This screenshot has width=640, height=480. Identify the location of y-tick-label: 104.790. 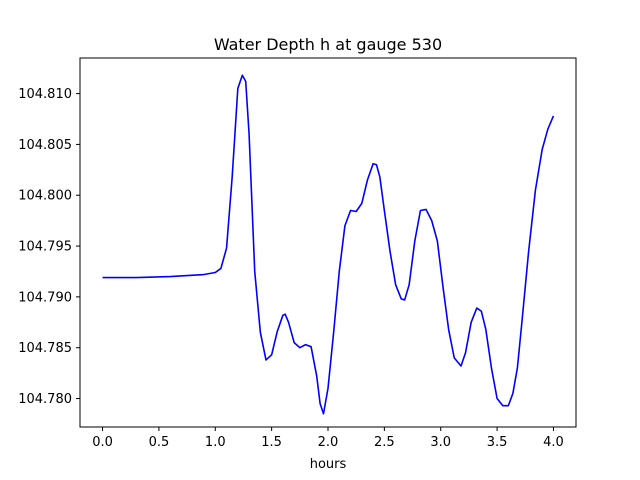
(45, 297).